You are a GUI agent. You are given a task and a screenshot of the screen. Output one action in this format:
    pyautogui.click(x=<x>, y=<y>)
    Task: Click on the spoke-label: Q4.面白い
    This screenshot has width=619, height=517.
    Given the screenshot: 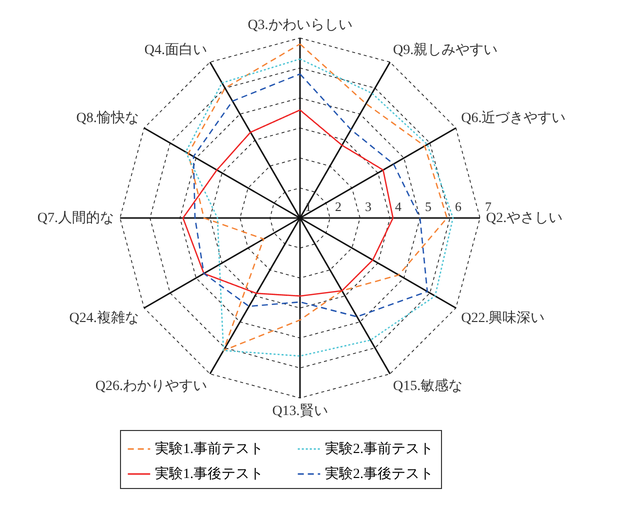 What is the action you would take?
    pyautogui.click(x=175, y=50)
    